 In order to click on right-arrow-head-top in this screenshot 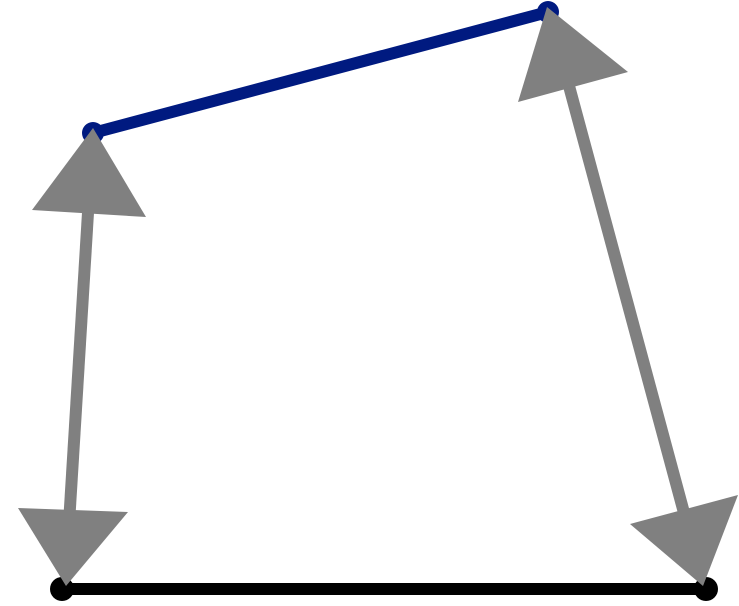, I will do `click(573, 54)`.